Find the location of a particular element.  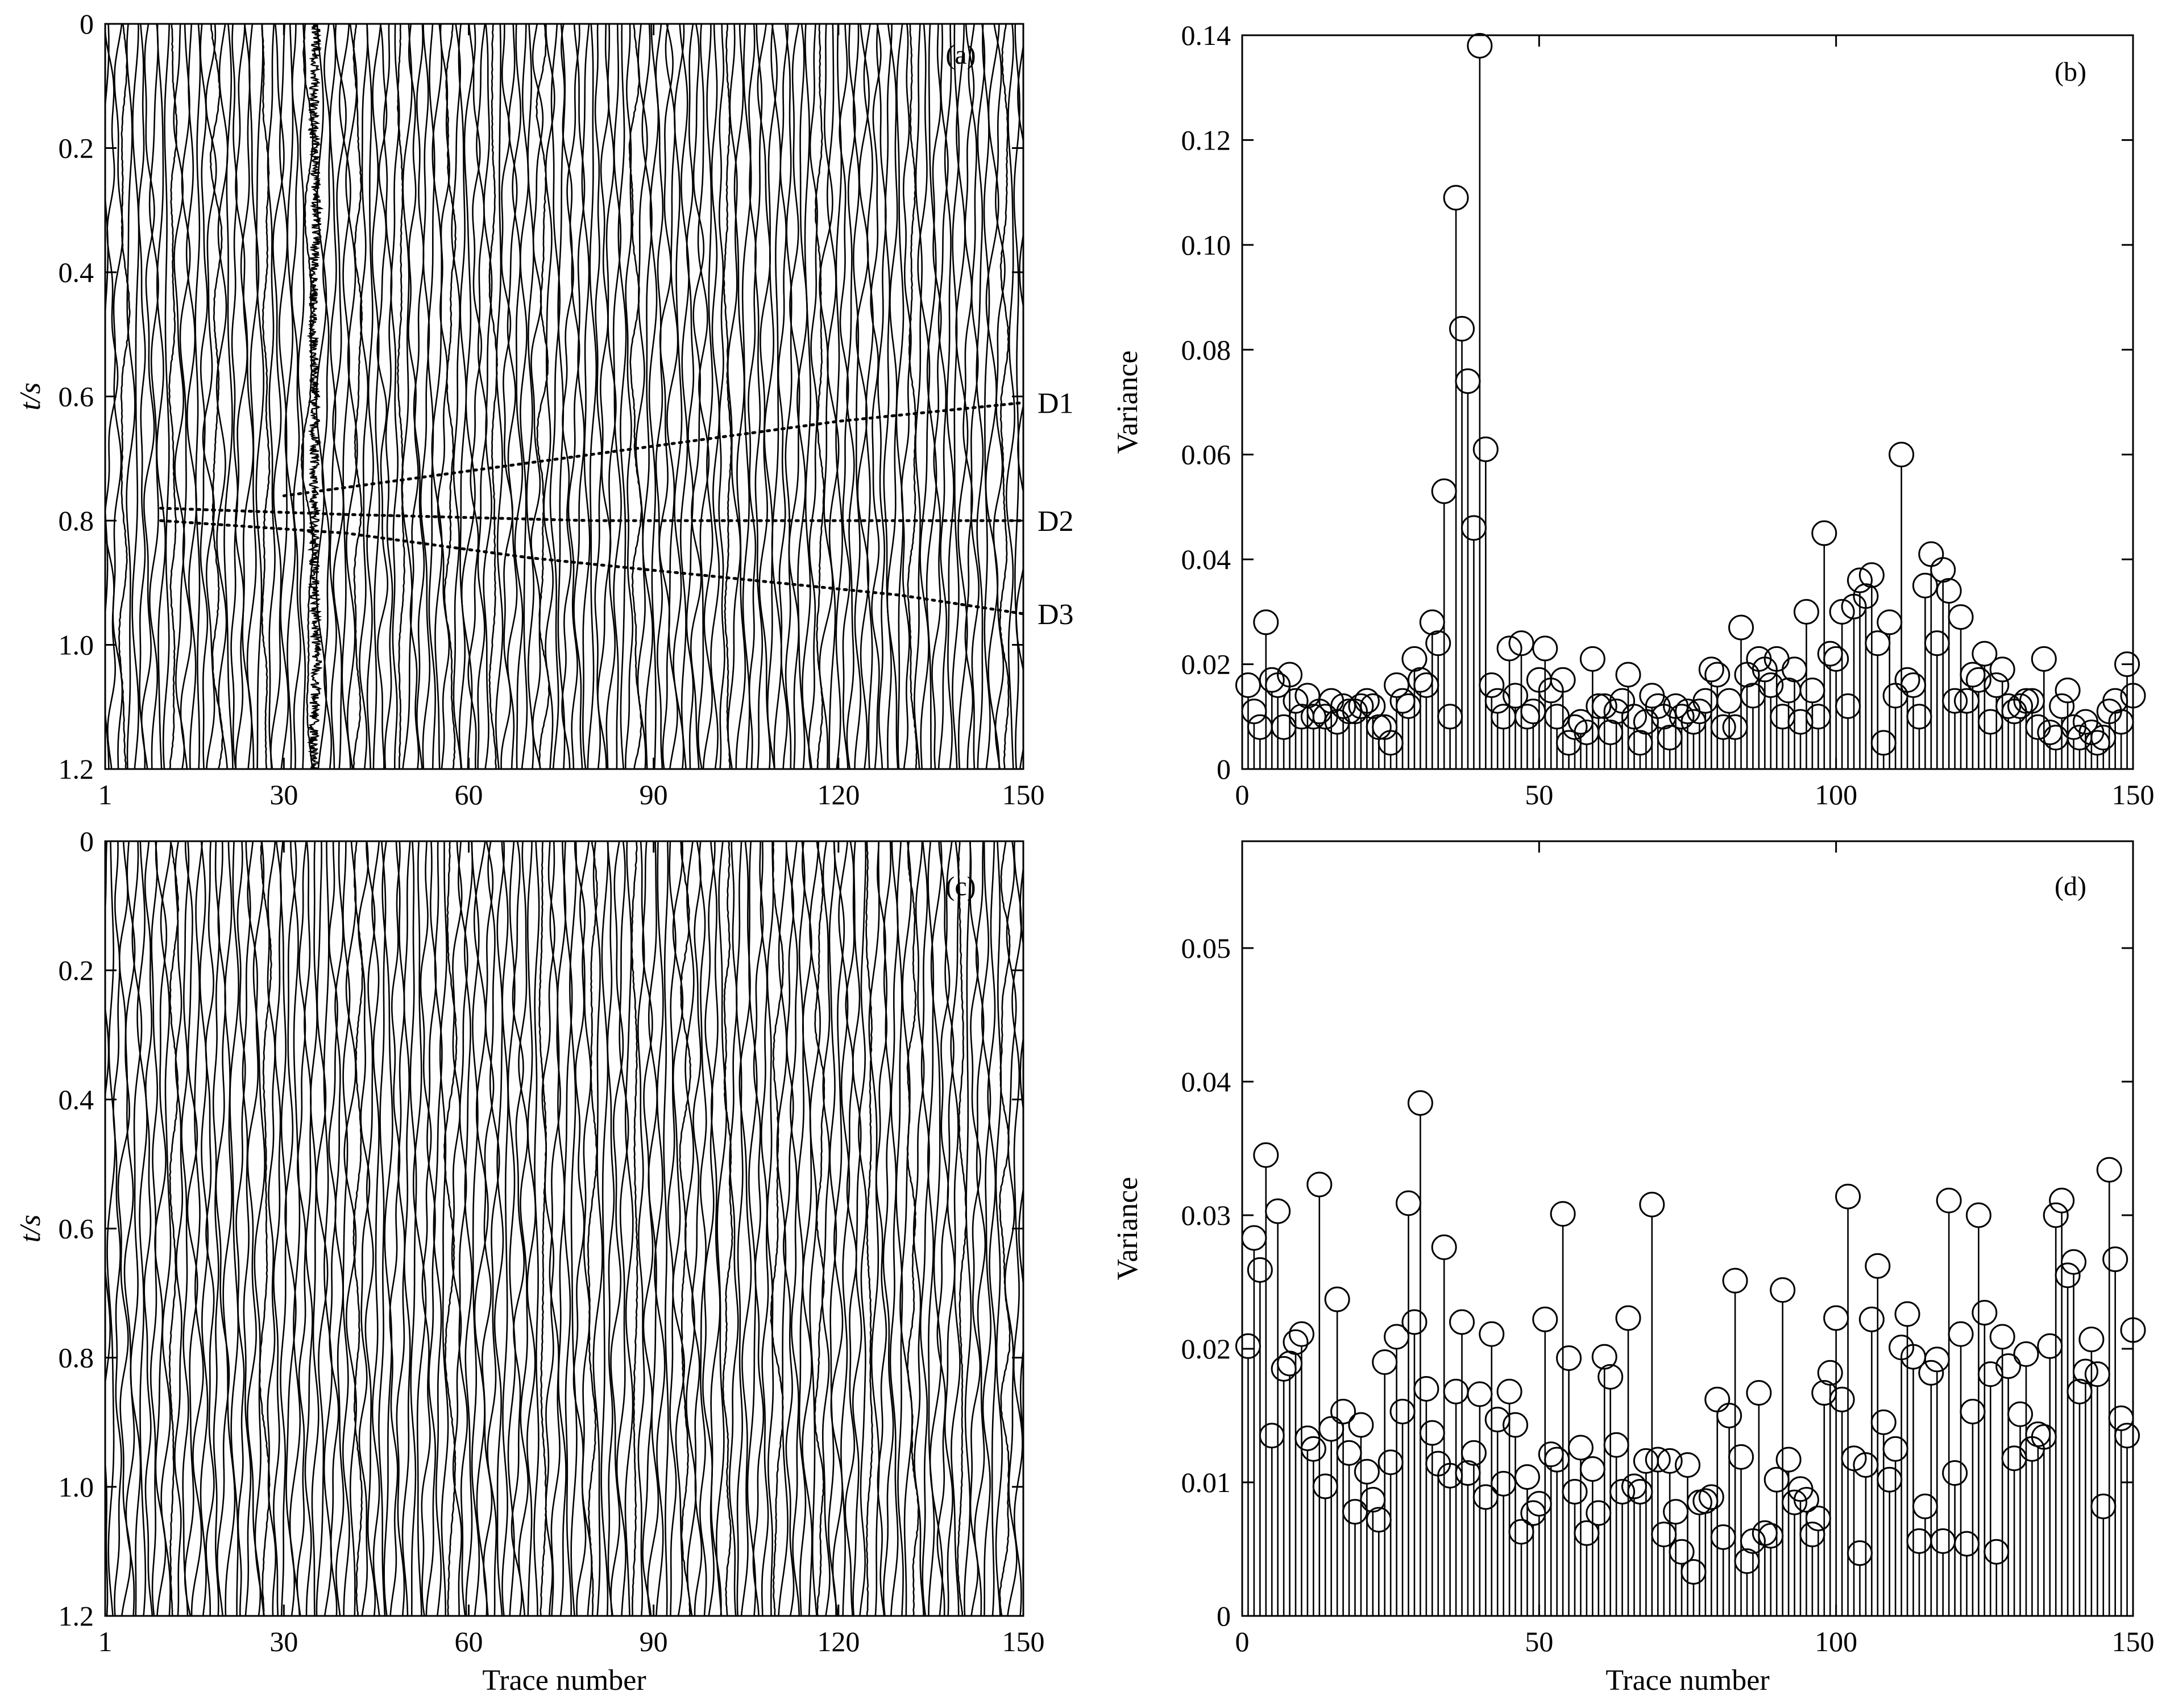

panel-b-x-tick-label: 50 is located at coordinates (1539, 795).